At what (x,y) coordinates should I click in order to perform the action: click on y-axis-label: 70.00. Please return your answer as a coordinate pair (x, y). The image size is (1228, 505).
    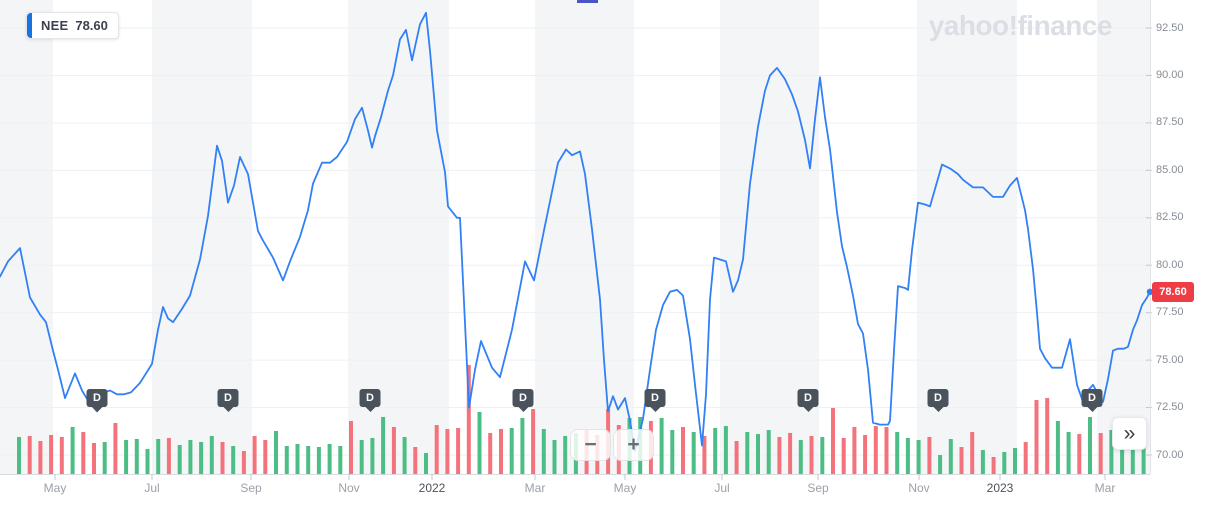
    Looking at the image, I should click on (1170, 454).